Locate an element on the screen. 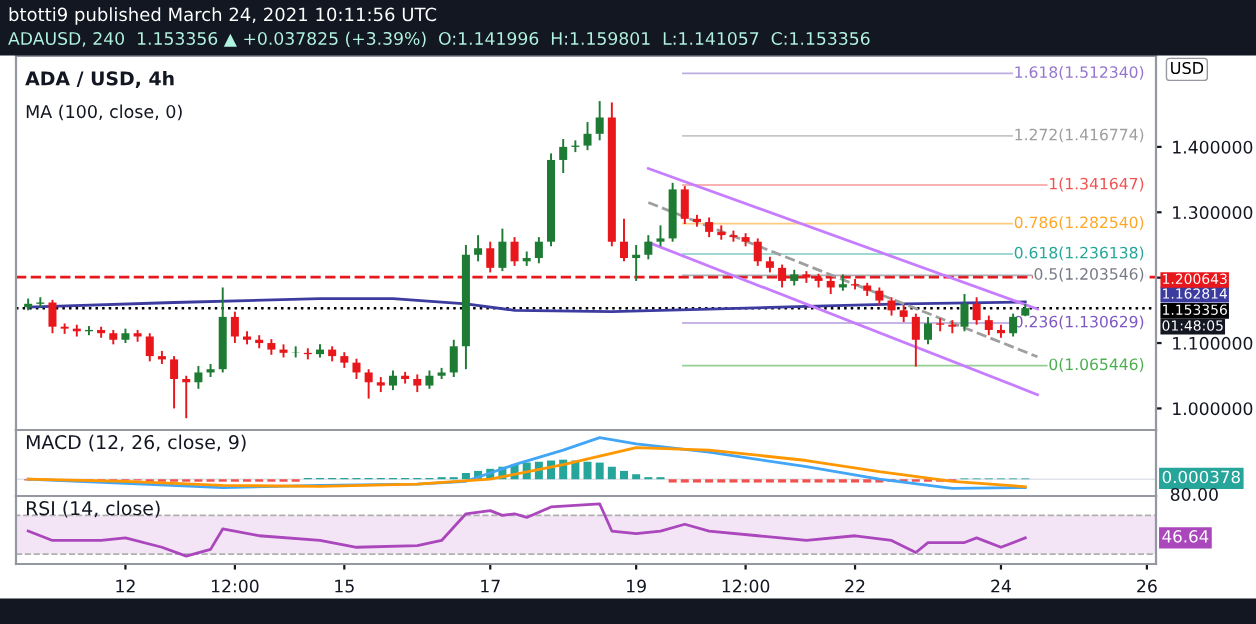 This screenshot has width=1256, height=624. x-tick-label: 26 is located at coordinates (1147, 586).